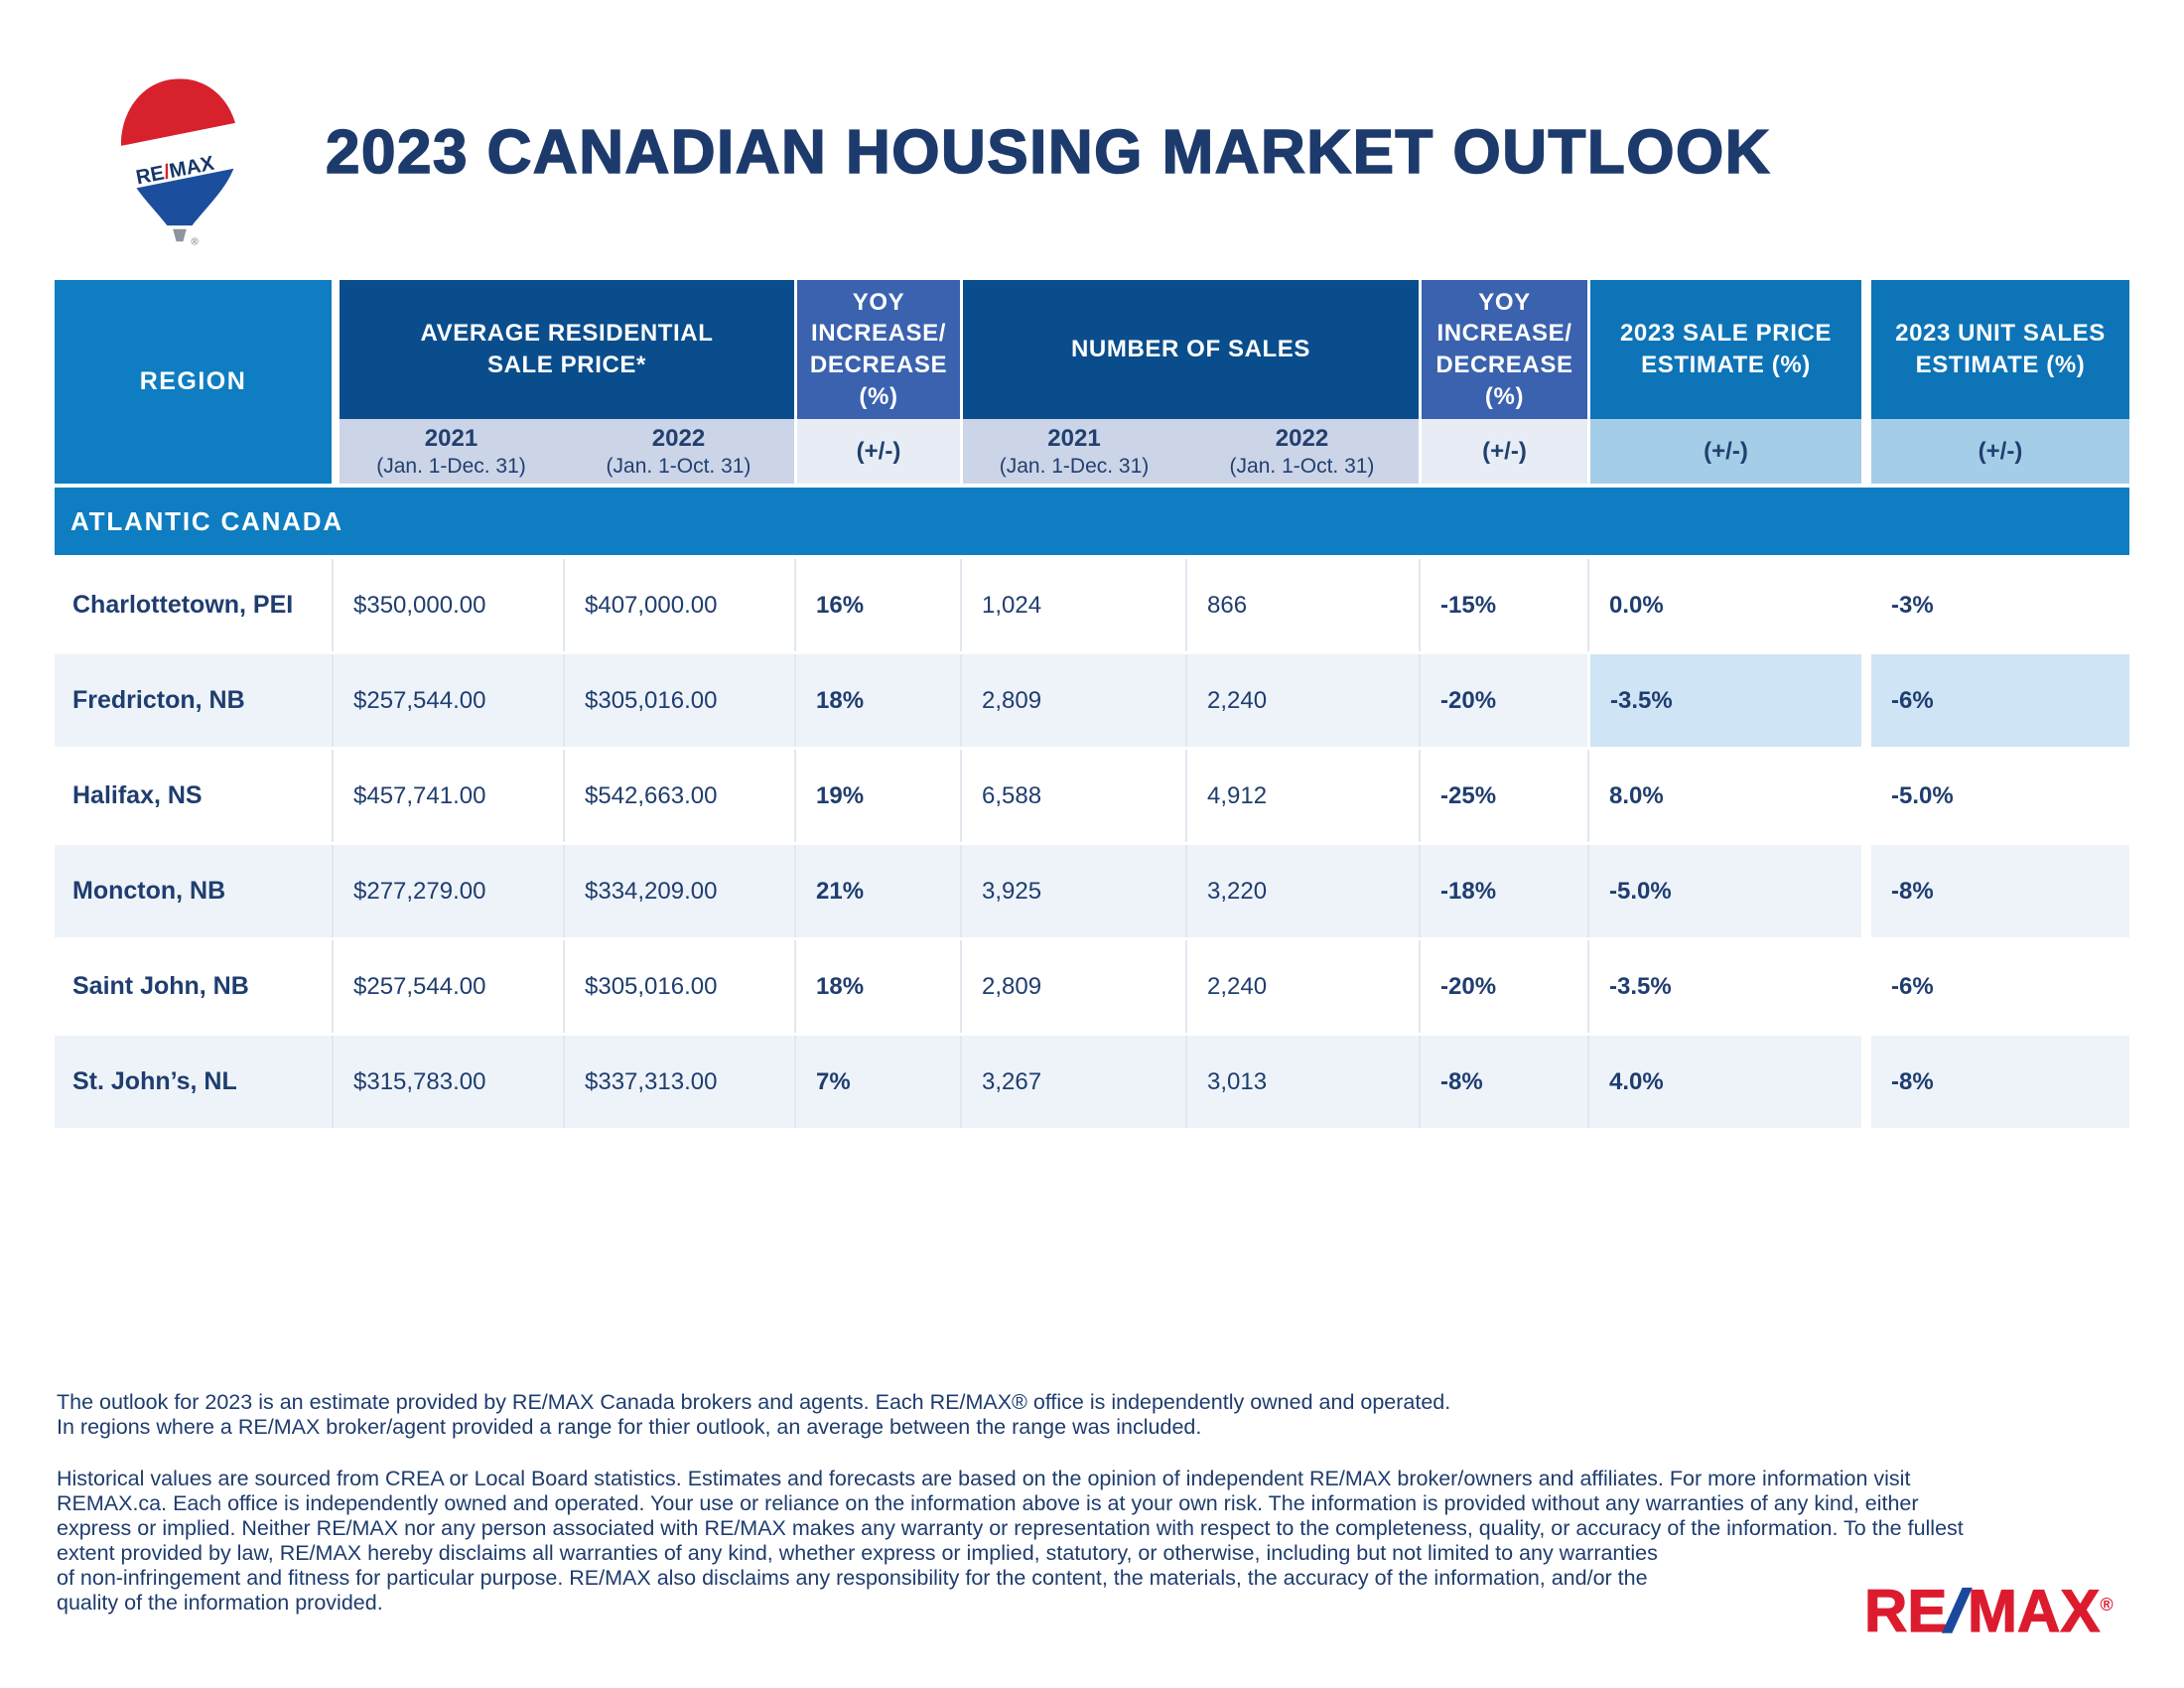  Describe the element at coordinates (183, 605) in the screenshot. I see `region-cell: Charlottetown, PEI` at that location.